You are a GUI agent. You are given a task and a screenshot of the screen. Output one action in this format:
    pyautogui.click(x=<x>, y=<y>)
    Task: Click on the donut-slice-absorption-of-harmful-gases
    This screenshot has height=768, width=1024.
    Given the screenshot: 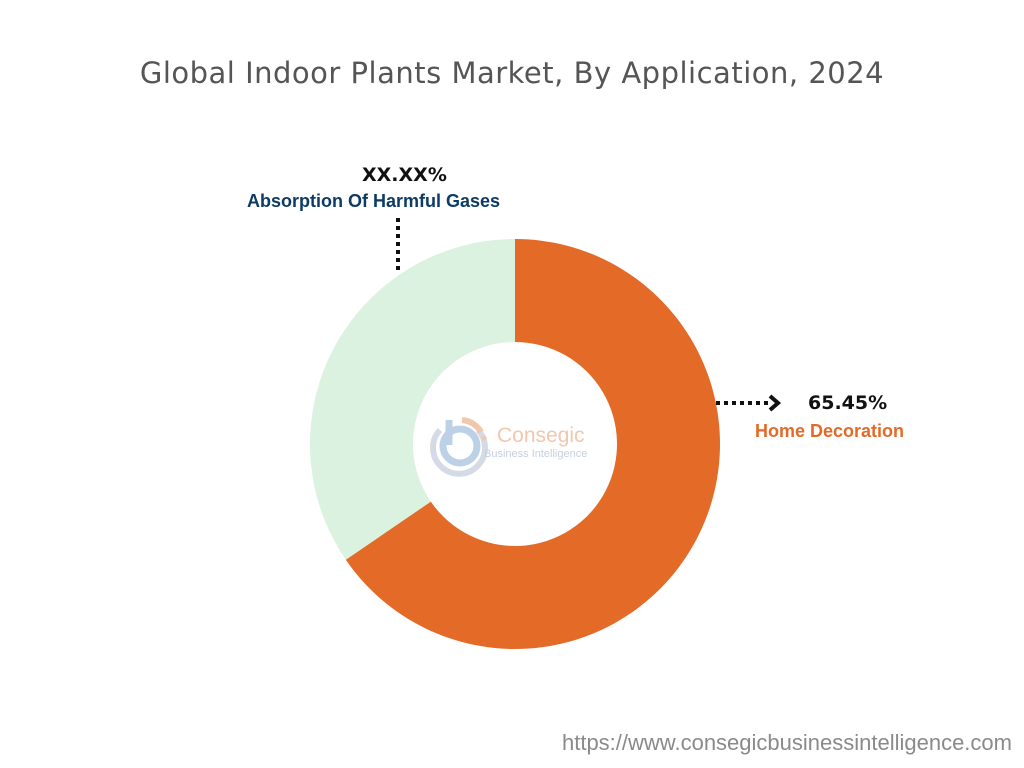 What is the action you would take?
    pyautogui.click(x=412, y=399)
    